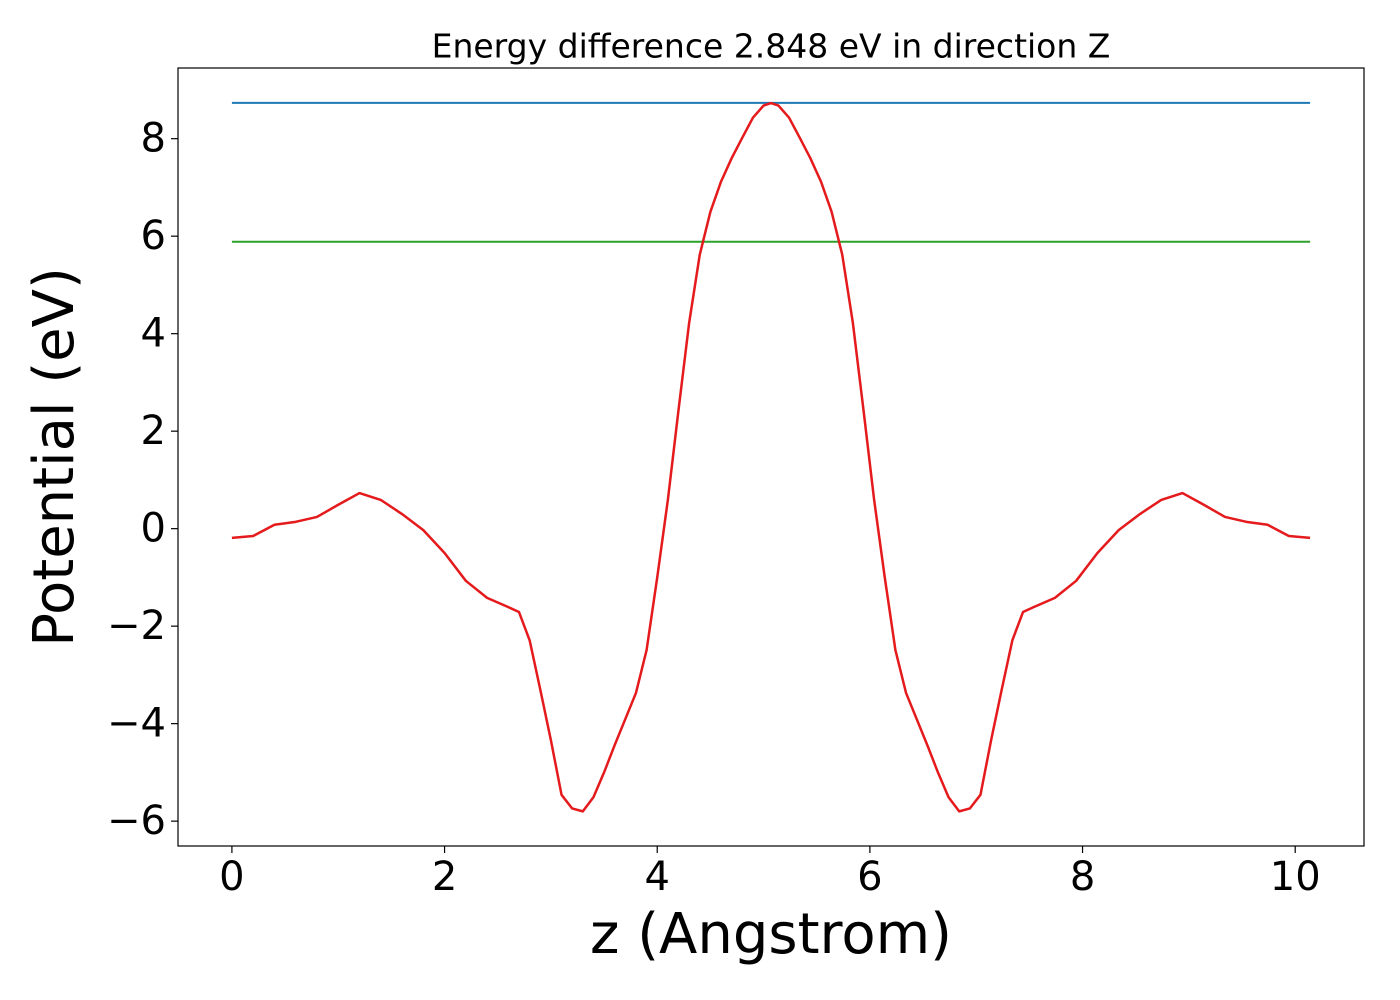 The image size is (1400, 1000). What do you see at coordinates (444, 877) in the screenshot?
I see `x-tick-label: 2` at bounding box center [444, 877].